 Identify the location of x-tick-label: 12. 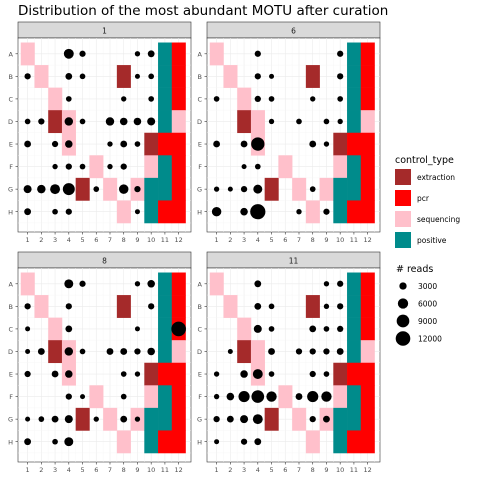
(179, 470).